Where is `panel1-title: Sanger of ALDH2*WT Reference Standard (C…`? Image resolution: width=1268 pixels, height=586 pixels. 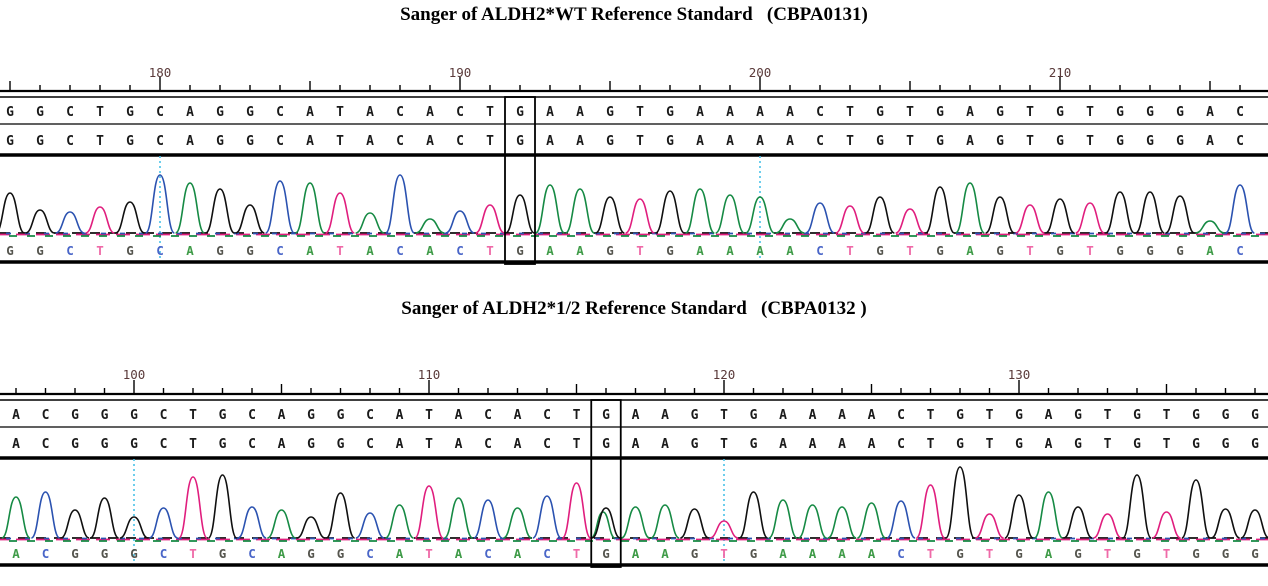
panel1-title: Sanger of ALDH2*WT Reference Standard (C… is located at coordinates (634, 14).